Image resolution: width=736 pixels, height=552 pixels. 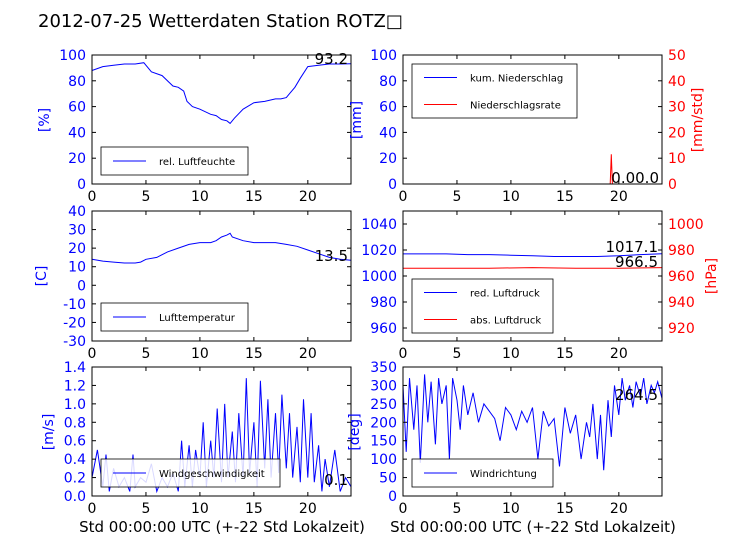 What do you see at coordinates (677, 82) in the screenshot?
I see `precipitation-y2-tick-label: 40` at bounding box center [677, 82].